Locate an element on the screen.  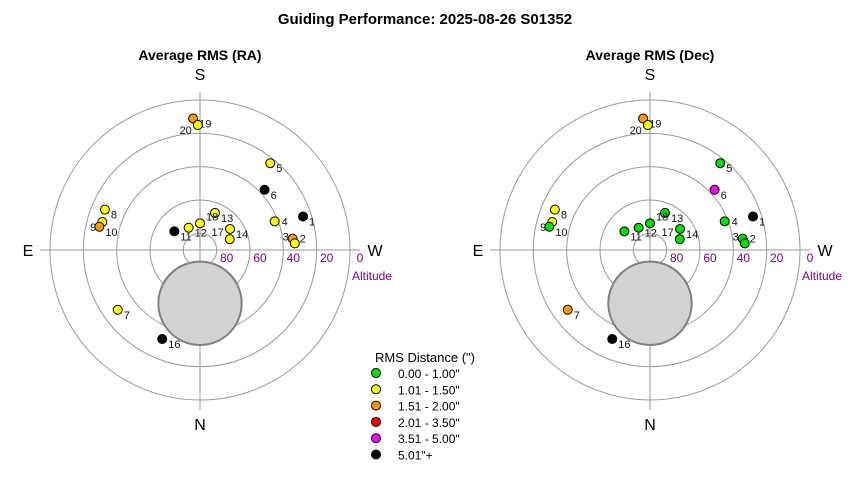
altitude-tick-label: 40 is located at coordinates (294, 258).